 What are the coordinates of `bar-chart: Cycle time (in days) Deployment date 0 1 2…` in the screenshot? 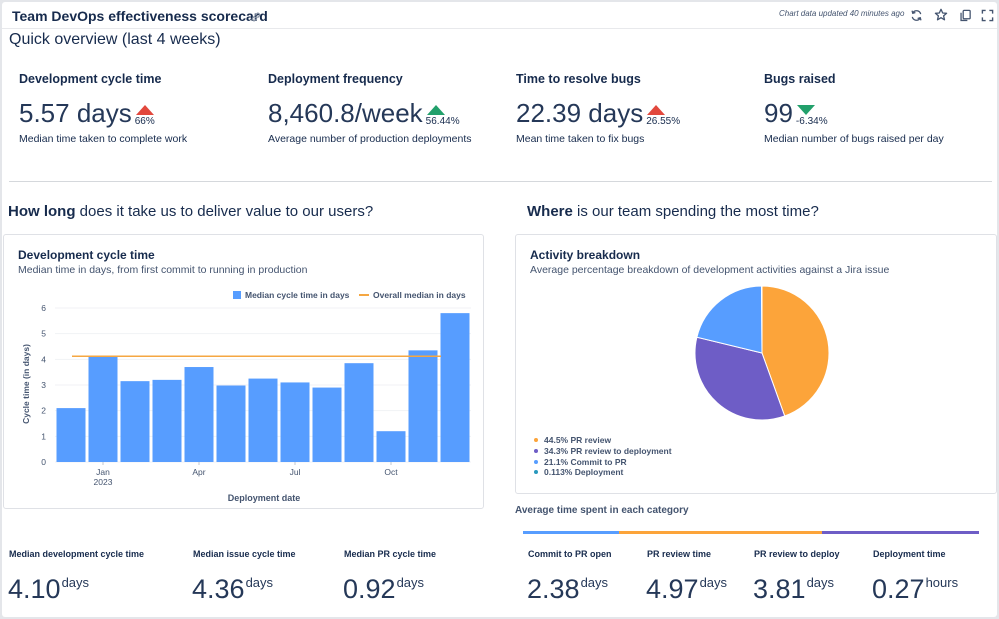 It's located at (246, 403).